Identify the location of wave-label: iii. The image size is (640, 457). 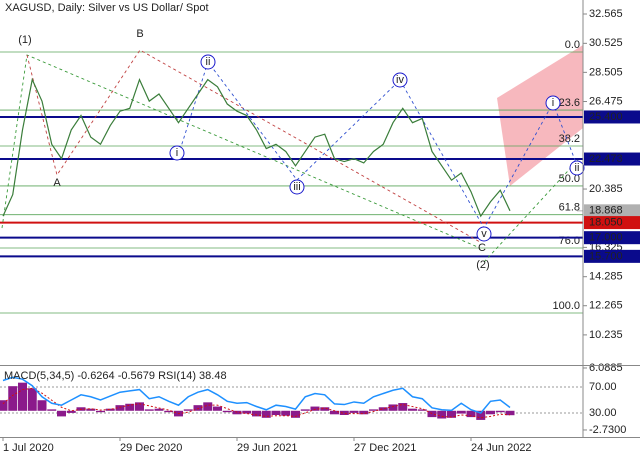
(296, 187).